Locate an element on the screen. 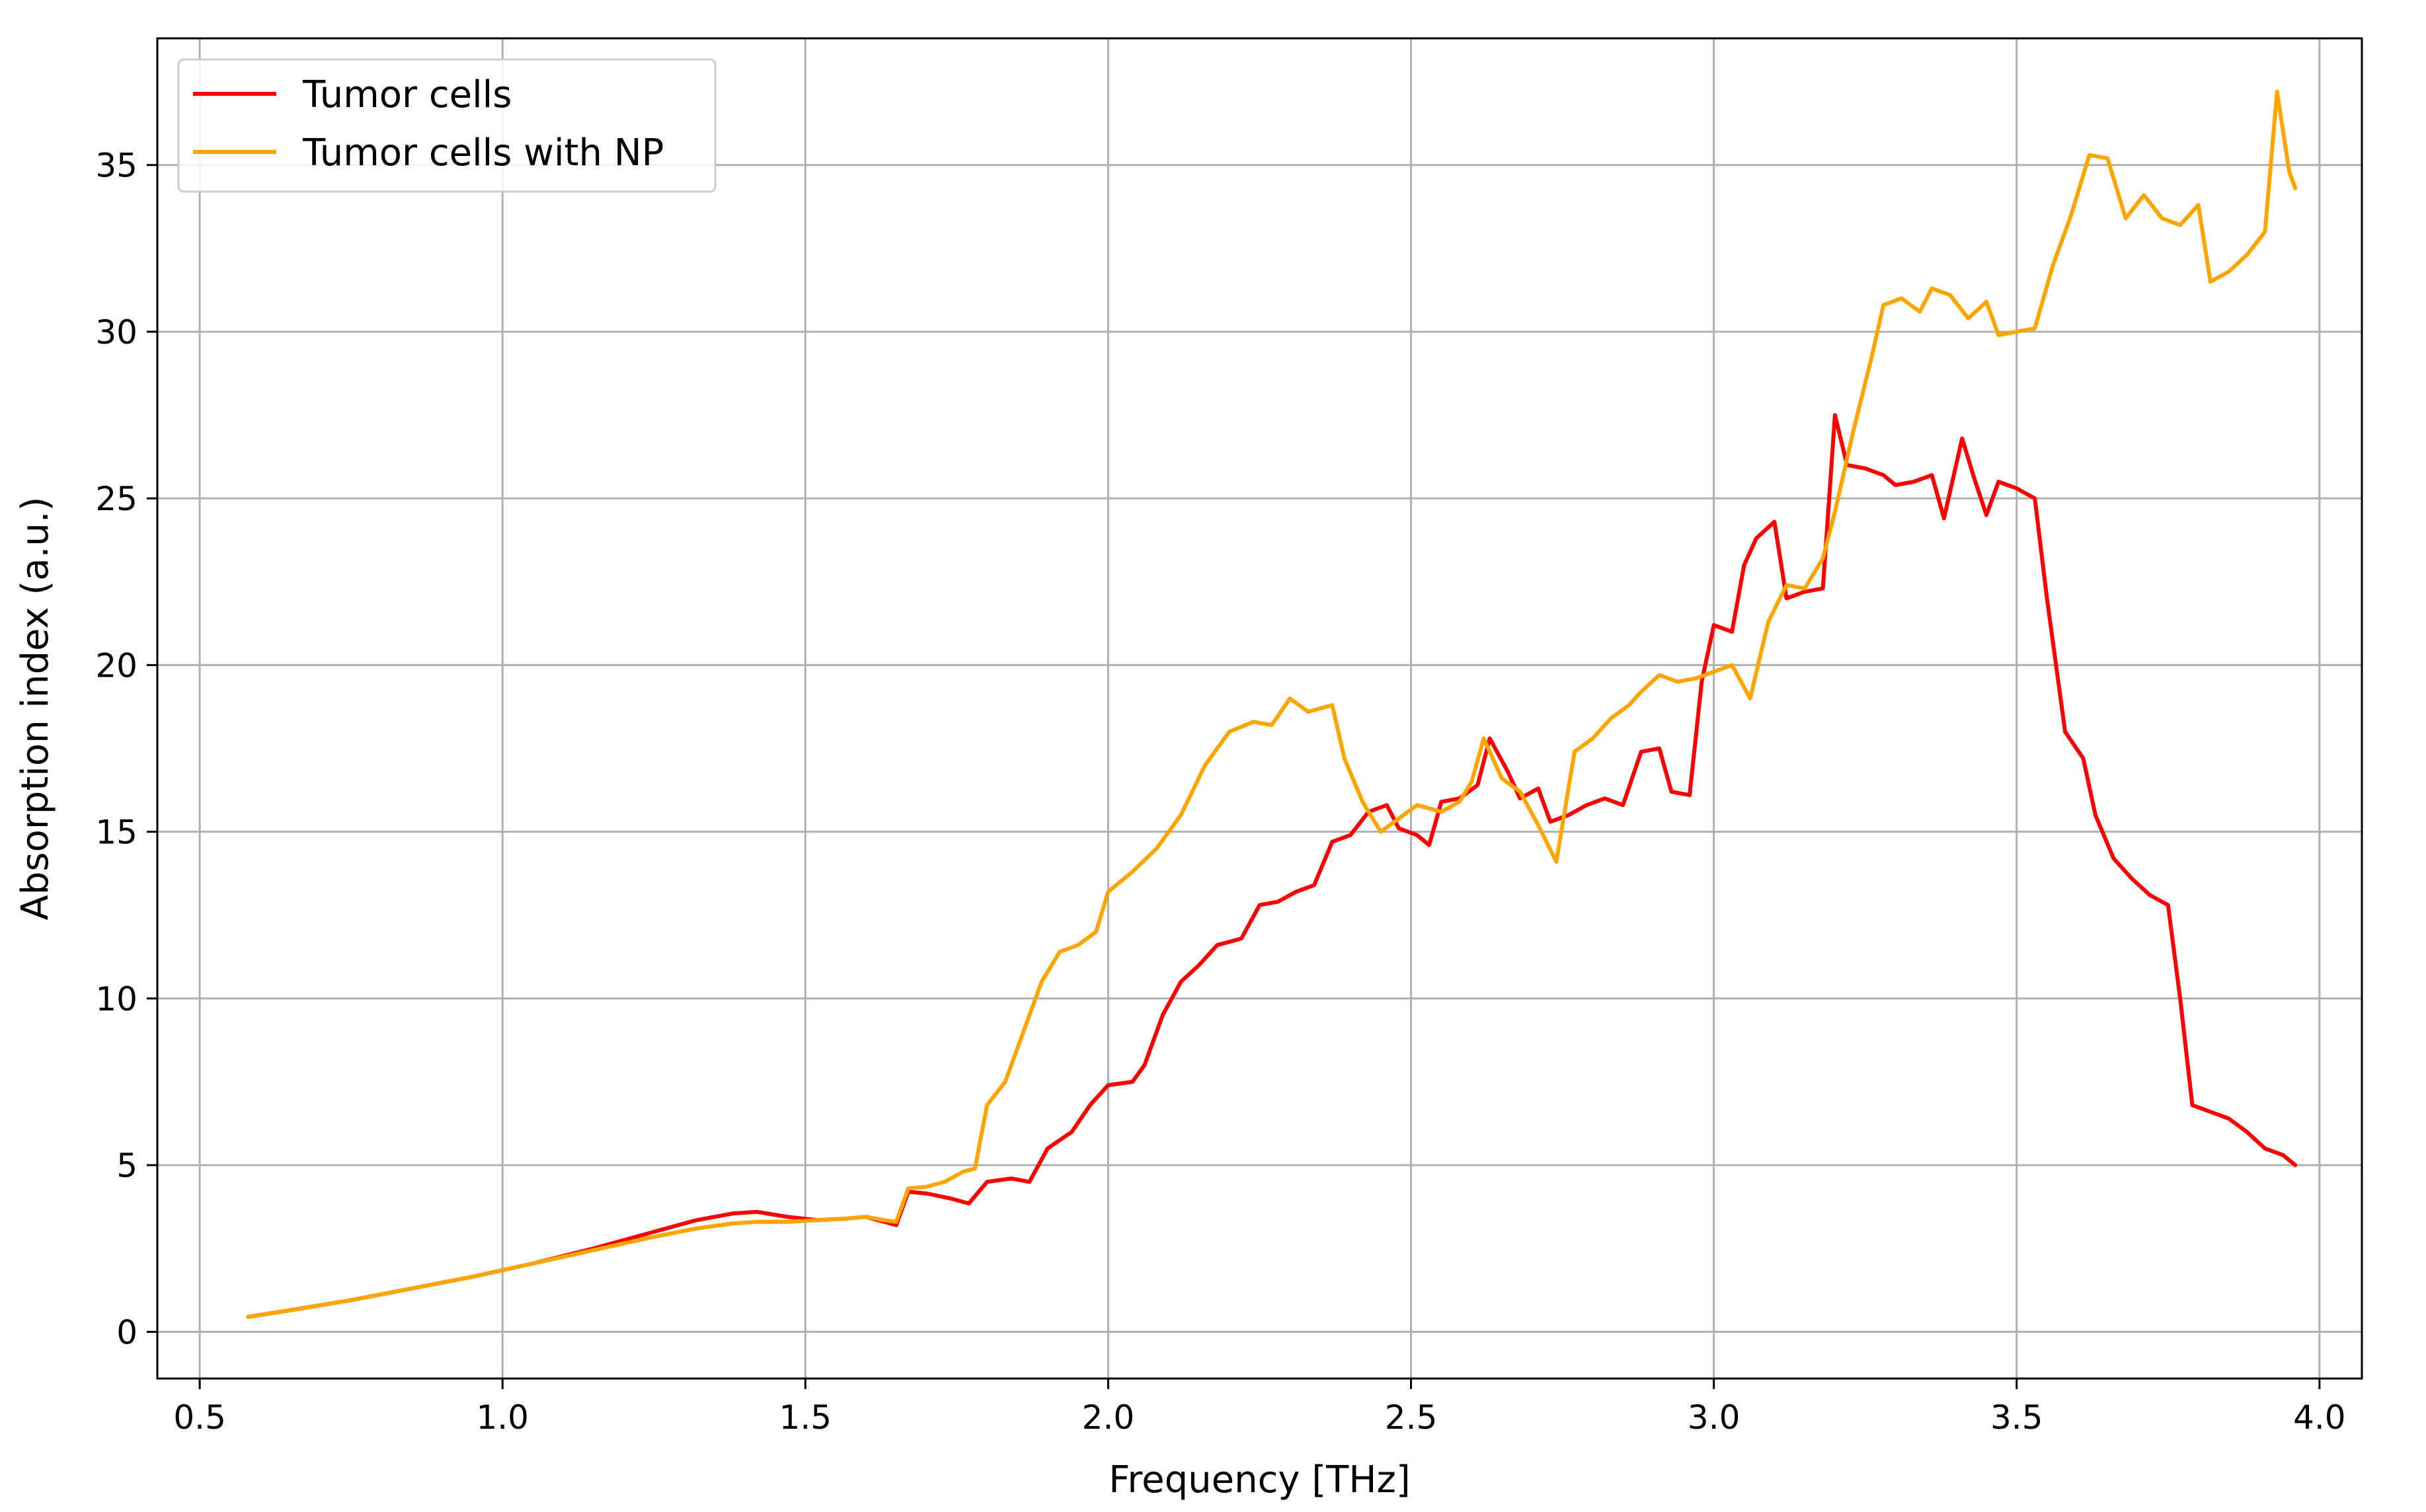 The image size is (2426, 1512). legend-label-tumor-cells-with-np: Tumor cells with NP is located at coordinates (483, 153).